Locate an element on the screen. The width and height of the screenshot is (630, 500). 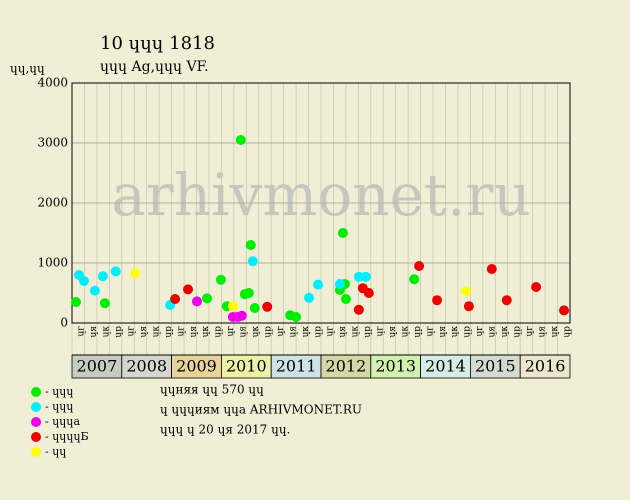
year-label: 2016 is located at coordinates (545, 366).